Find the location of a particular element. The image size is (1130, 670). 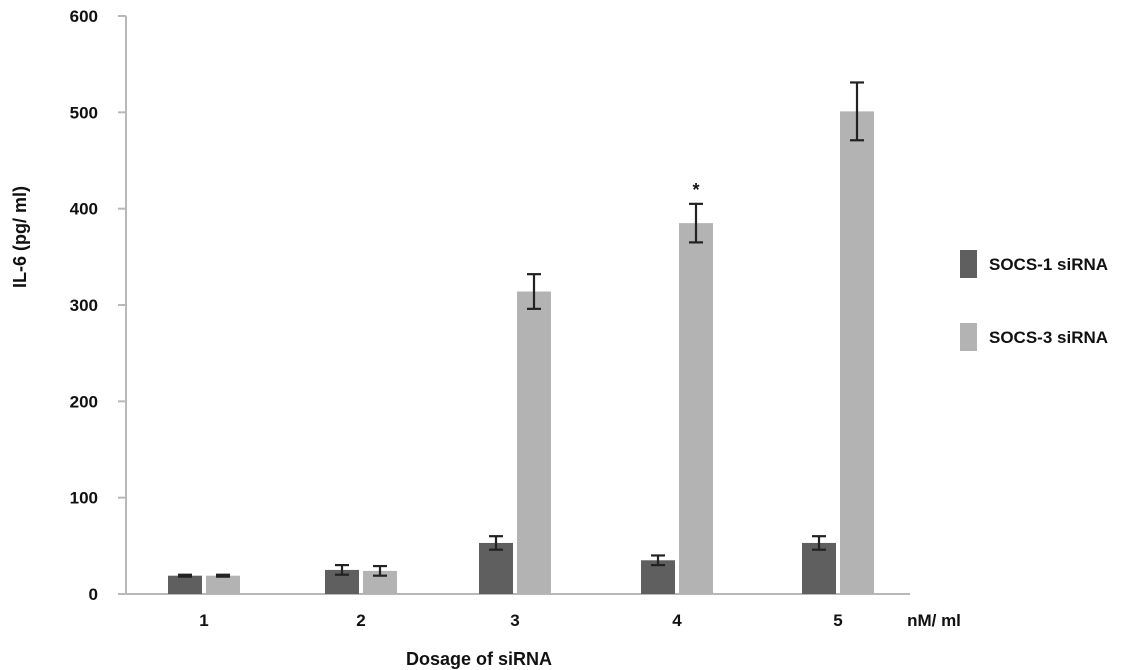

y-tick-label: 0 is located at coordinates (93, 594).